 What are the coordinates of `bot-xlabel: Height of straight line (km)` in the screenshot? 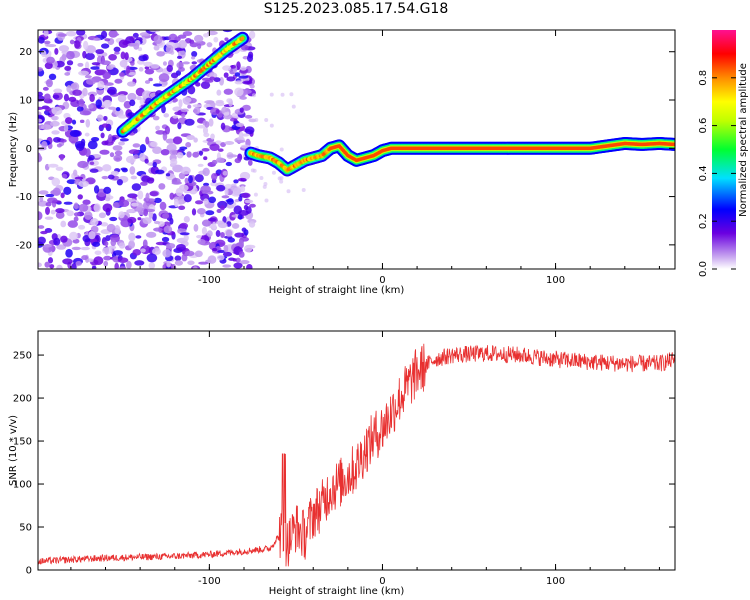 It's located at (337, 591).